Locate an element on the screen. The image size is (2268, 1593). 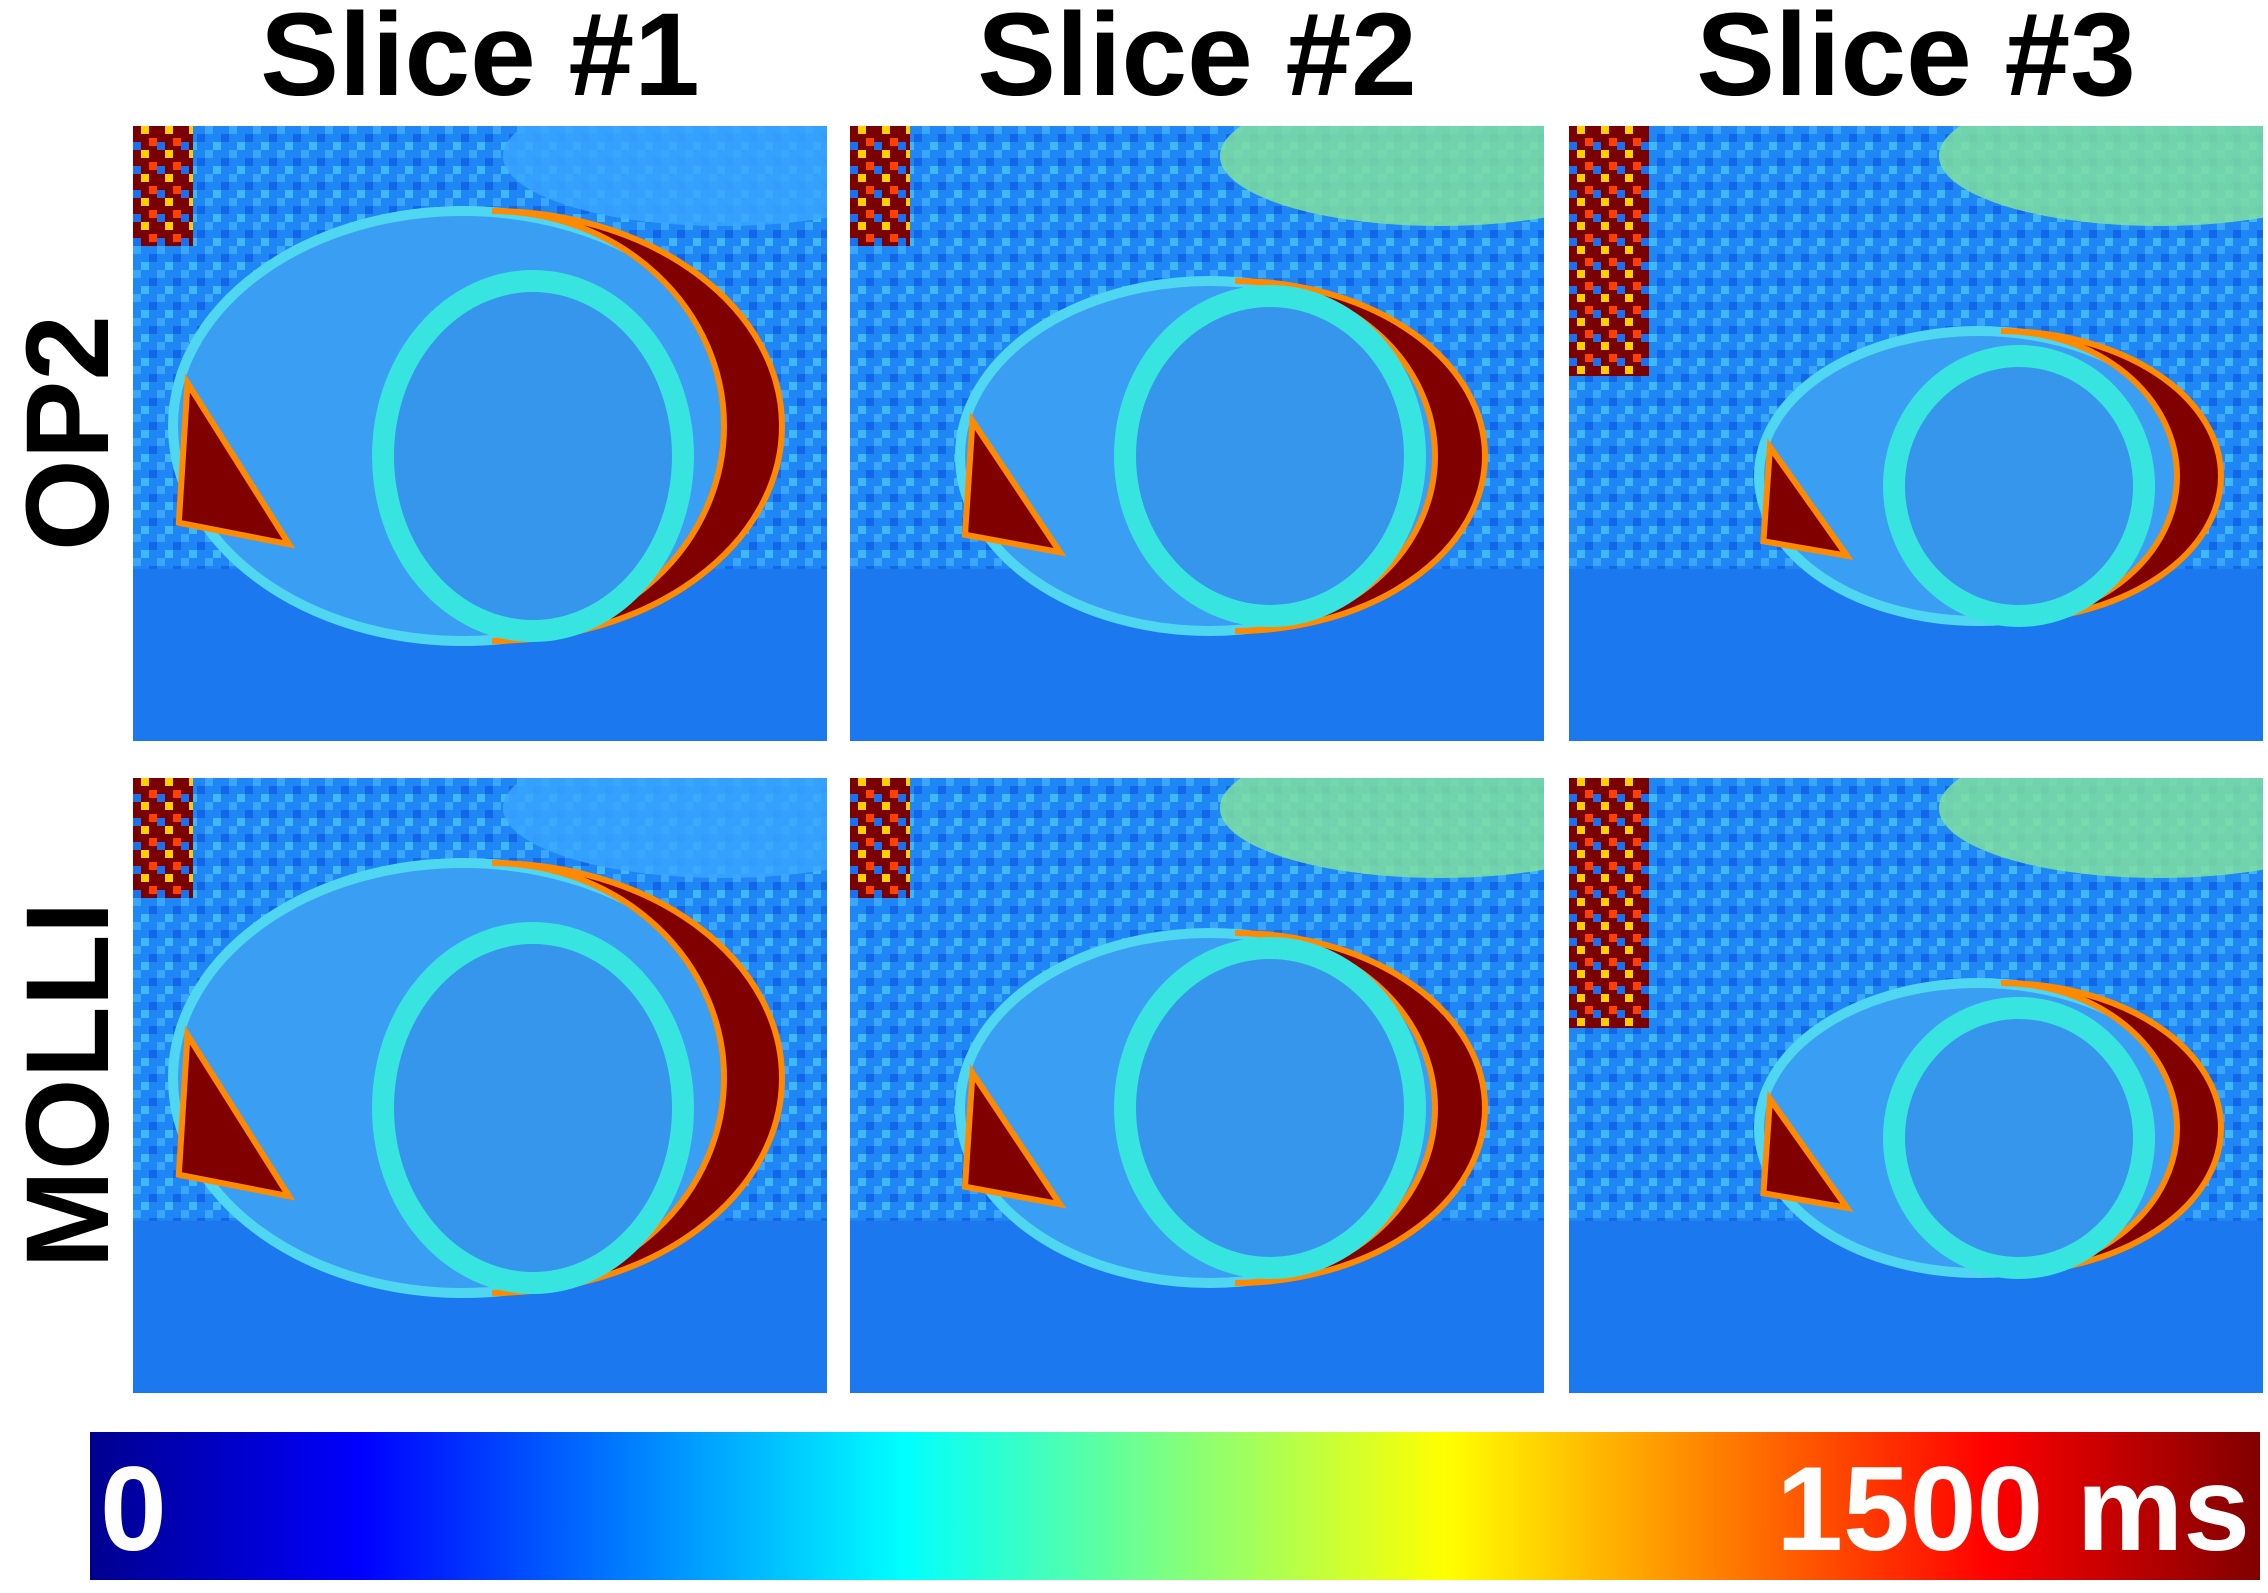
column-header: Slice #2 is located at coordinates (1197, 60).